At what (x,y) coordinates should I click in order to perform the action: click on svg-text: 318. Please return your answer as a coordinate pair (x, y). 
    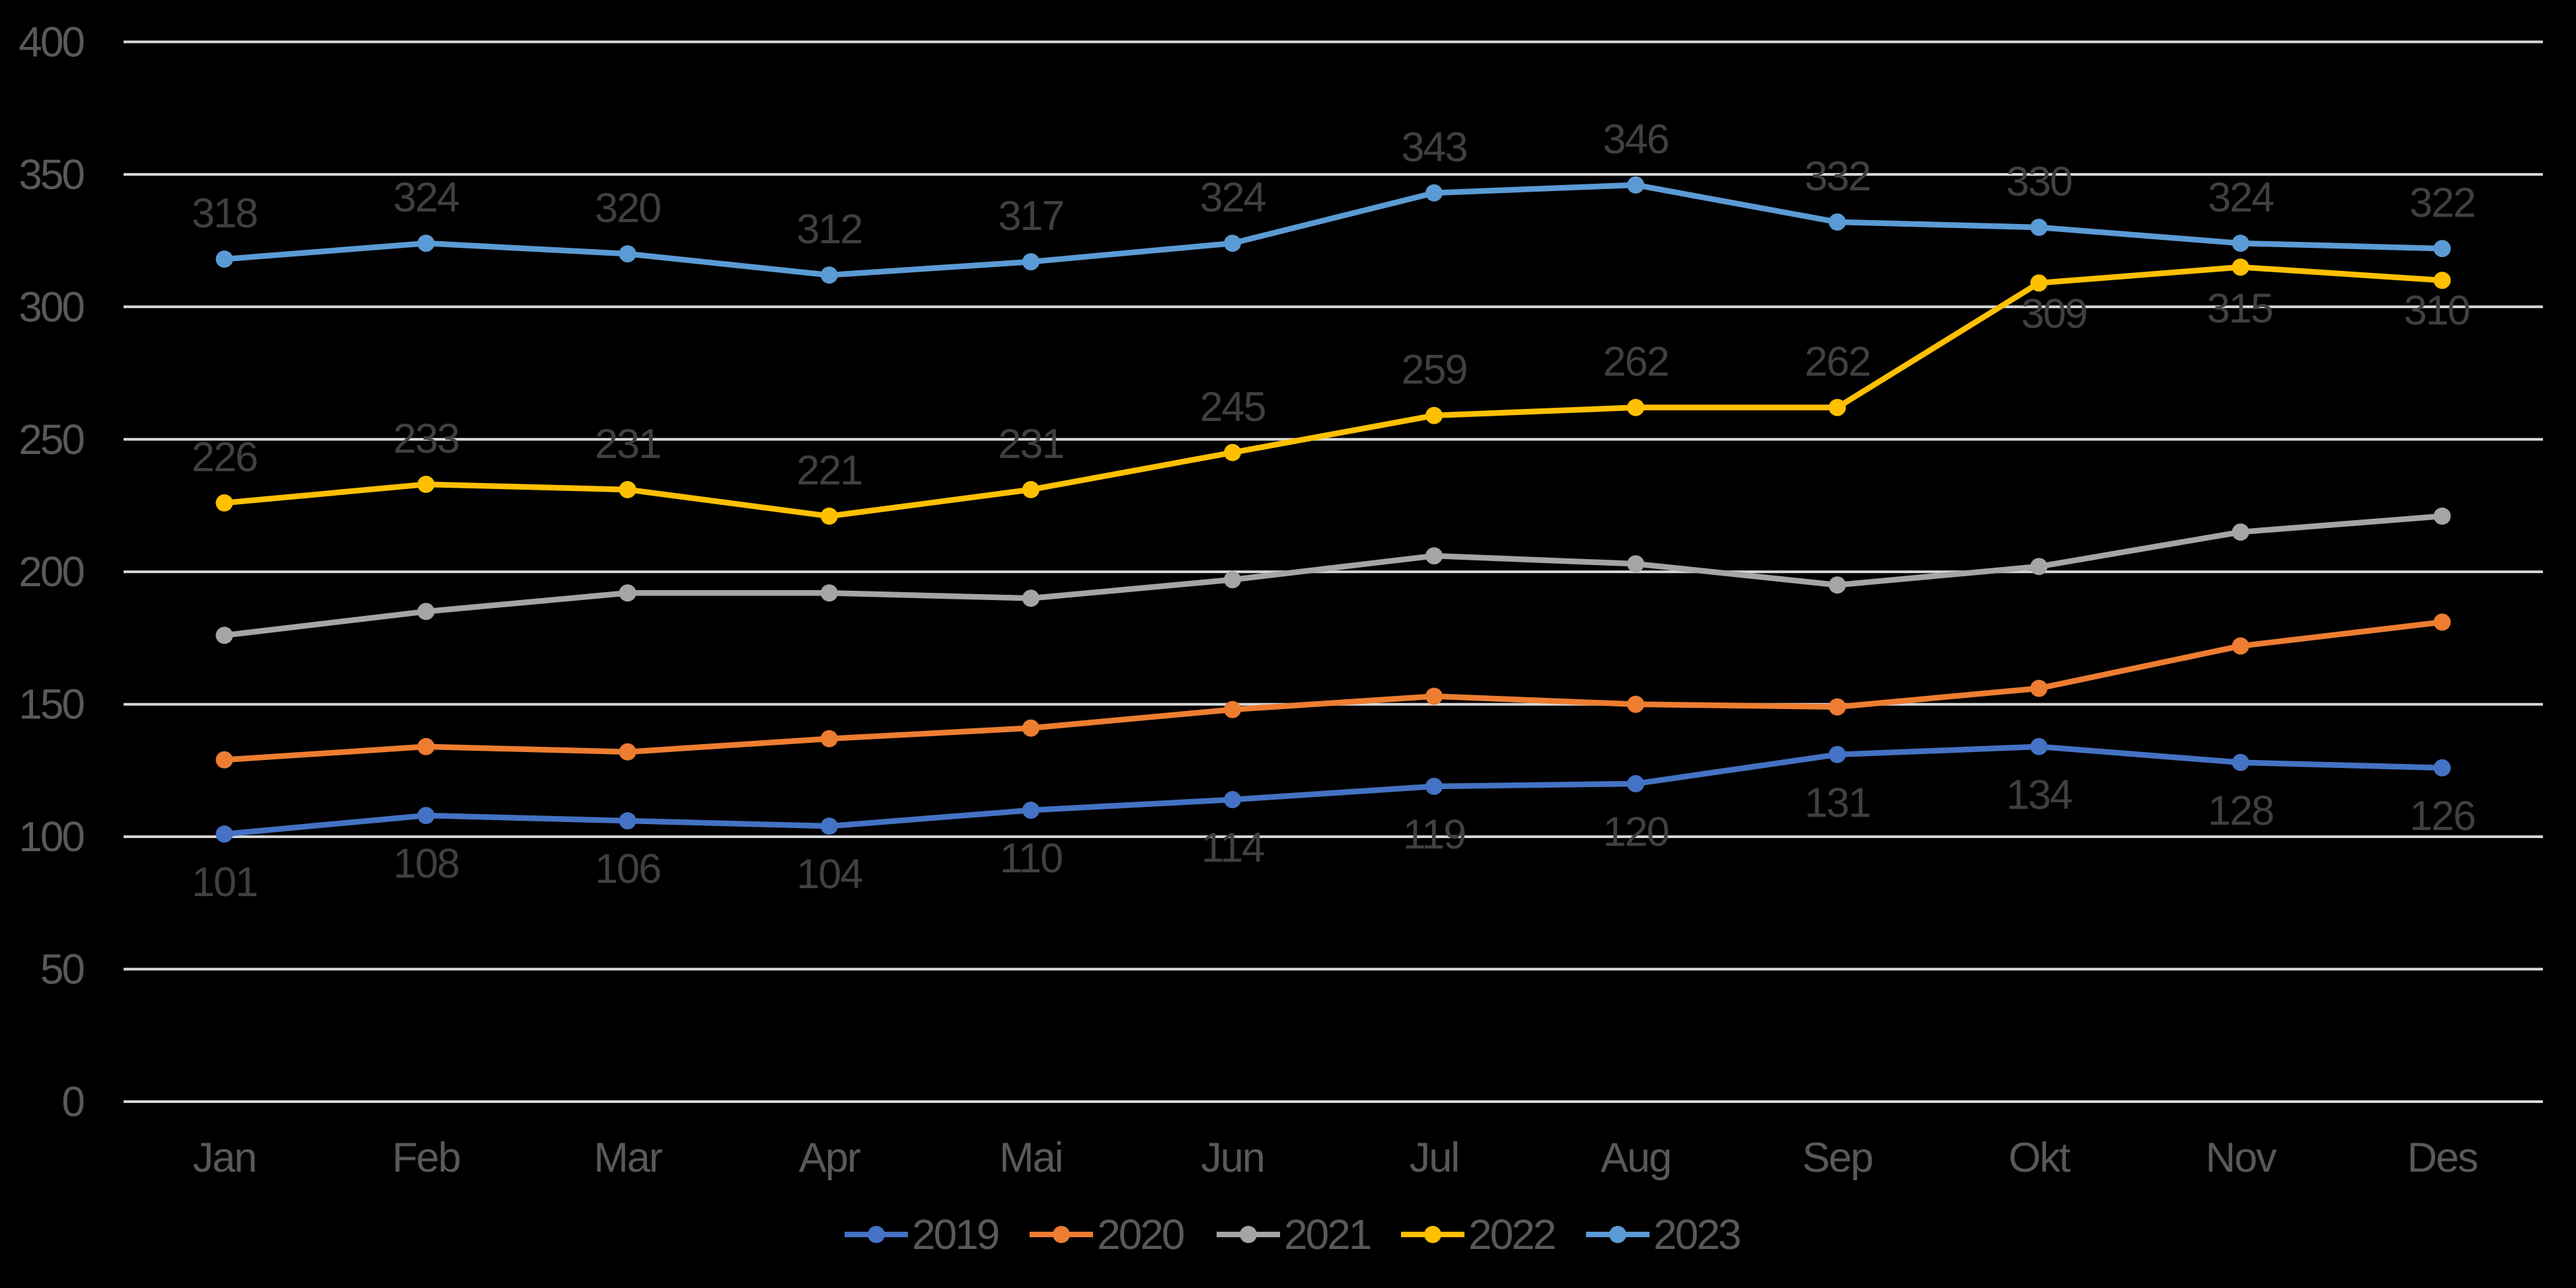
    Looking at the image, I should click on (225, 213).